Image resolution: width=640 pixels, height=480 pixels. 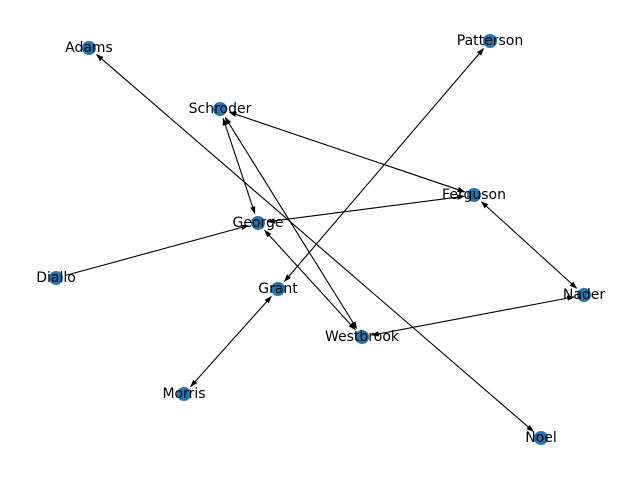 What do you see at coordinates (366, 209) in the screenshot?
I see `edge-george-ferguson` at bounding box center [366, 209].